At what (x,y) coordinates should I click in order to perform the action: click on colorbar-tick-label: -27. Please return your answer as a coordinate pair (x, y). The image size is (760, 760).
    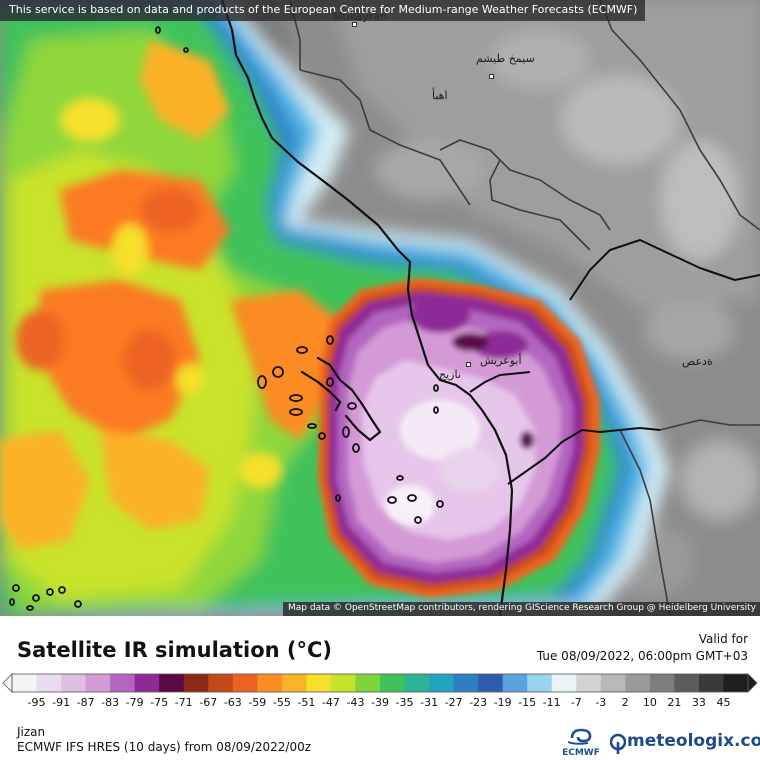
    Looking at the image, I should click on (453, 702).